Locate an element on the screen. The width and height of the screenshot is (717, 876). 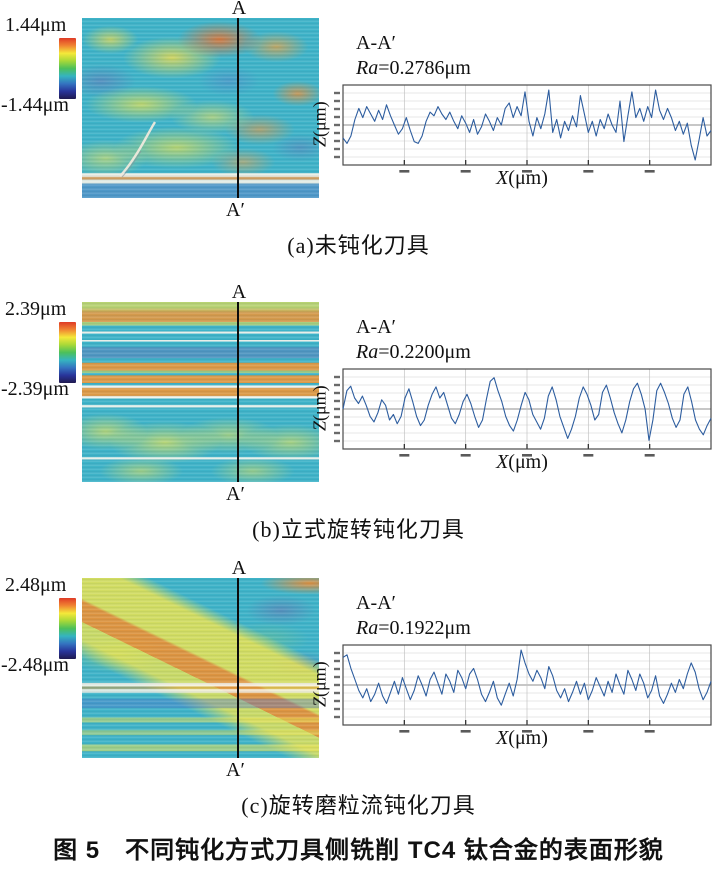
panel-caption: (b)立式旋转钝化刀具 is located at coordinates (358, 529).